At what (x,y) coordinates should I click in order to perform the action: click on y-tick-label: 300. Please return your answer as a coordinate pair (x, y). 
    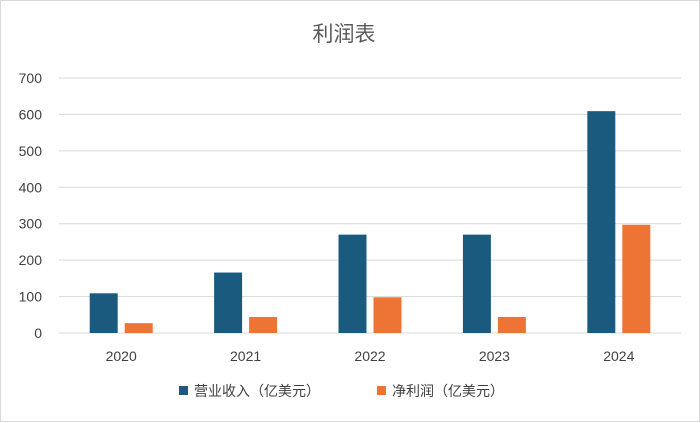
    Looking at the image, I should click on (31, 224).